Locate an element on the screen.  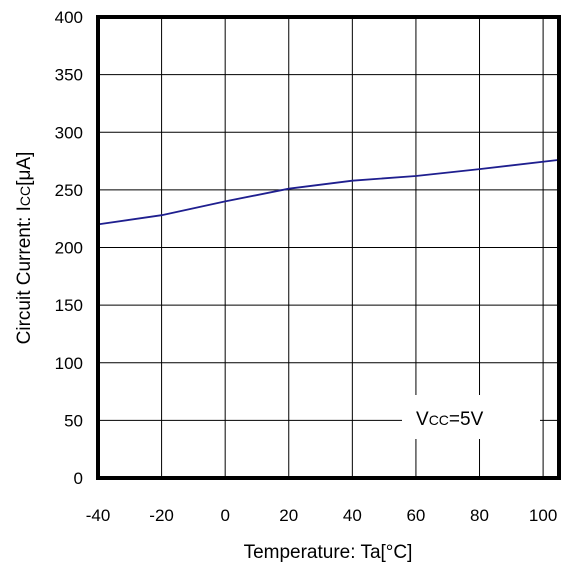
x-tick-labels: -40 -20 0 20 40 60 80 100 is located at coordinates (322, 515).